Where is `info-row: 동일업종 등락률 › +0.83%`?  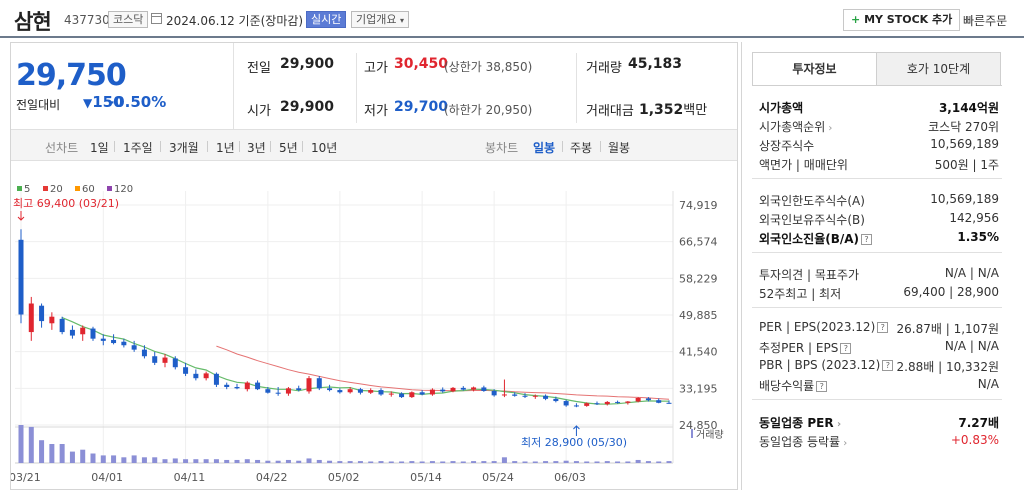 info-row: 동일업종 등락률 › +0.83% is located at coordinates (879, 442).